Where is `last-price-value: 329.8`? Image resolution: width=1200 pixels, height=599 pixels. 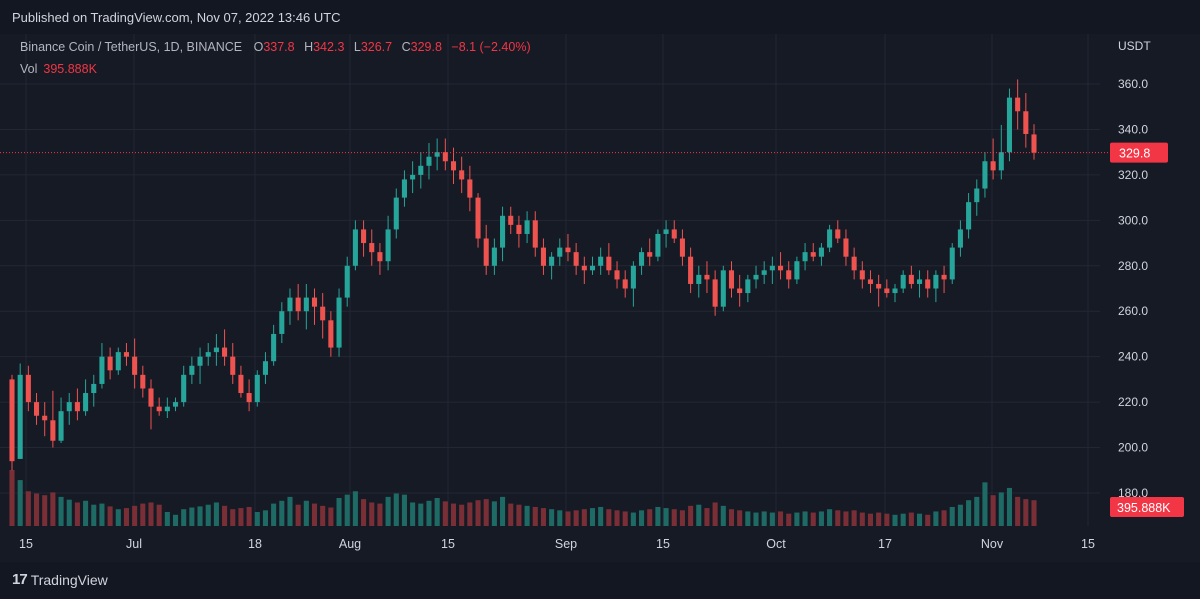
last-price-value: 329.8 is located at coordinates (1134, 154).